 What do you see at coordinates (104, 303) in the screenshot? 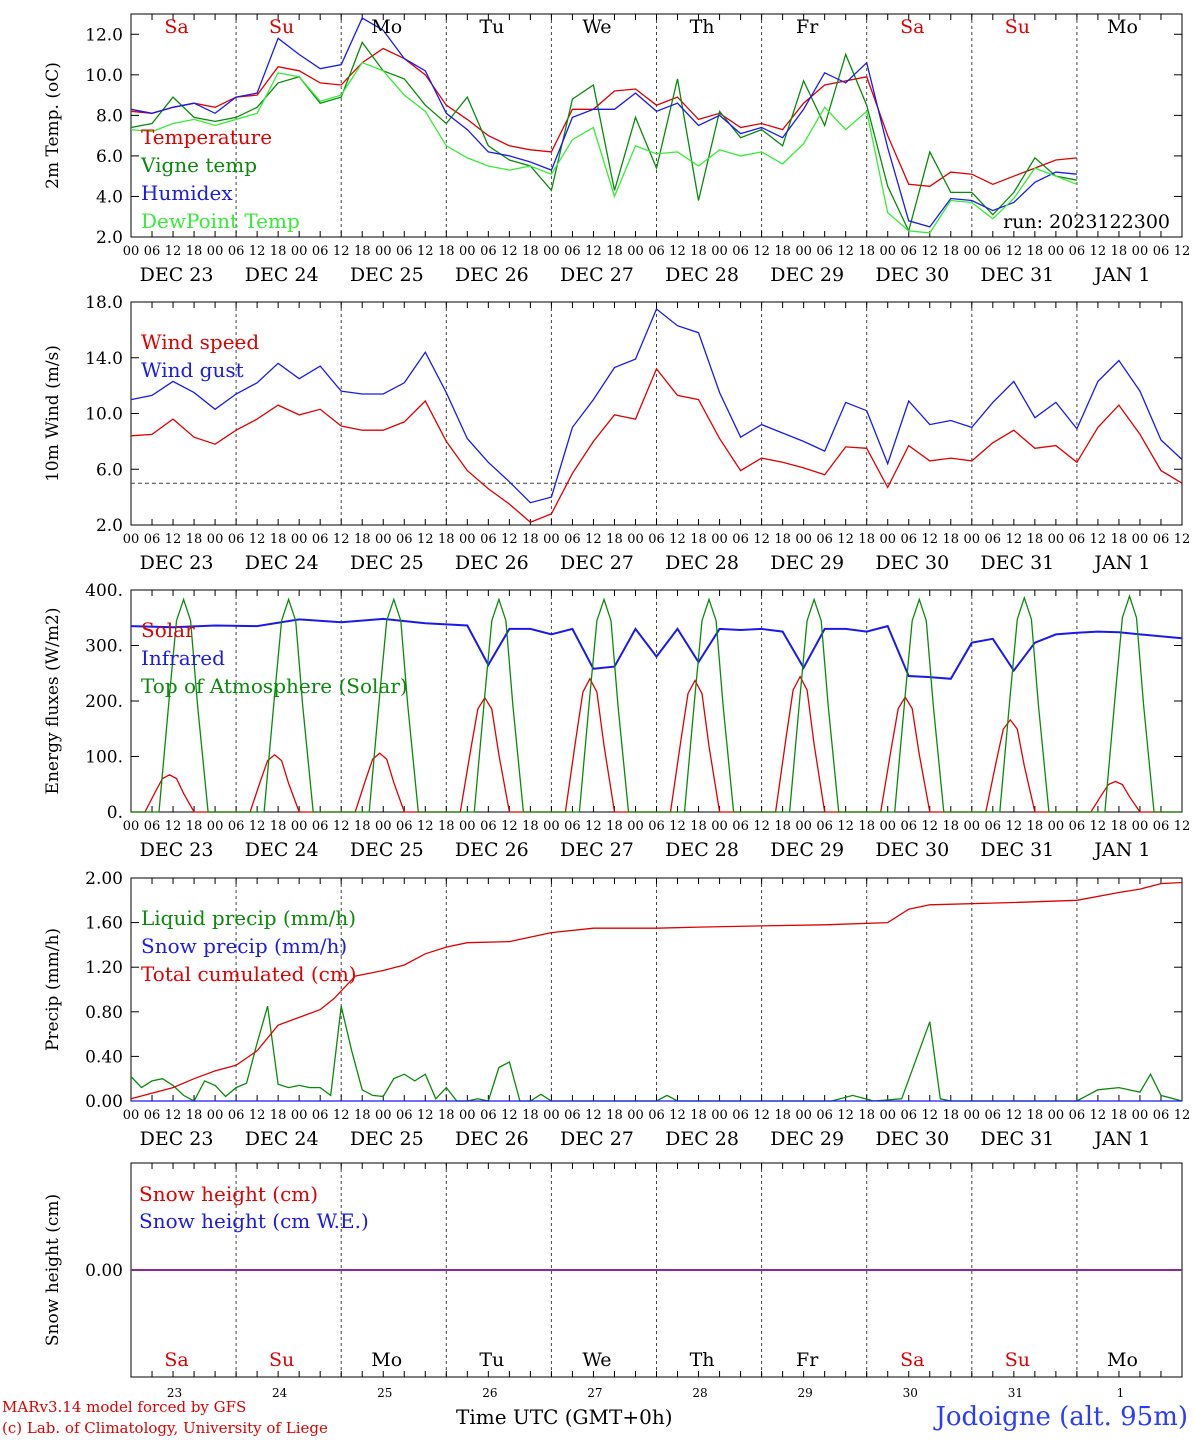
I see `y-tick-label: 18.0` at bounding box center [104, 303].